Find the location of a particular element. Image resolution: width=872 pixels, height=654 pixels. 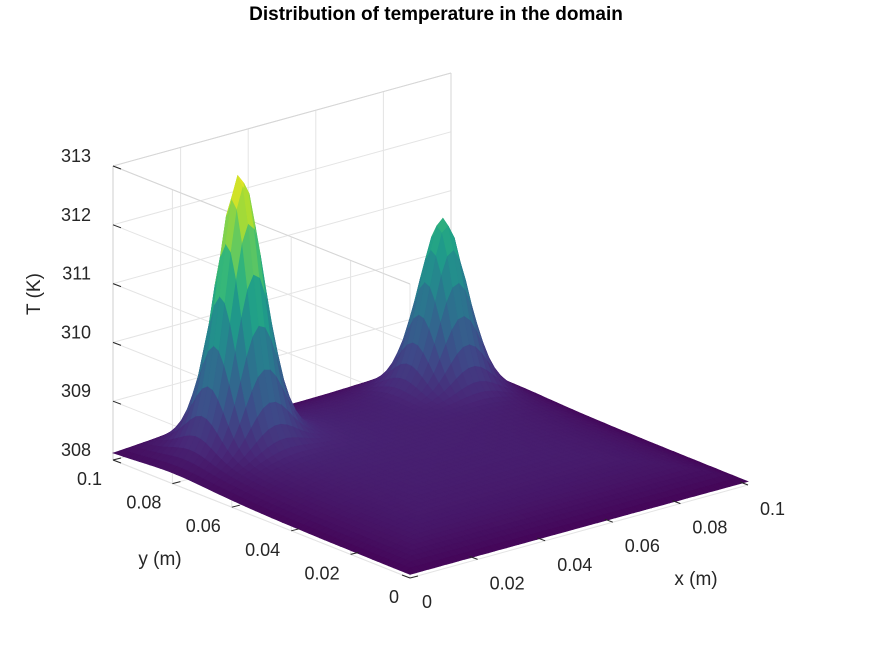

y-tick-label: 0.1 is located at coordinates (89, 479).